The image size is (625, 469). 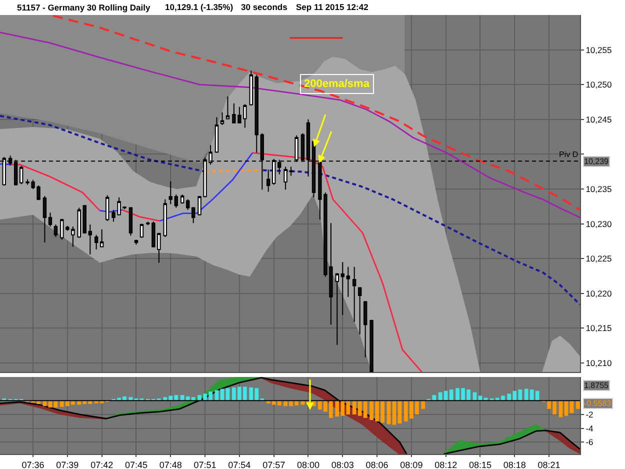 What do you see at coordinates (599, 363) in the screenshot?
I see `y-tick-label: 10,210` at bounding box center [599, 363].